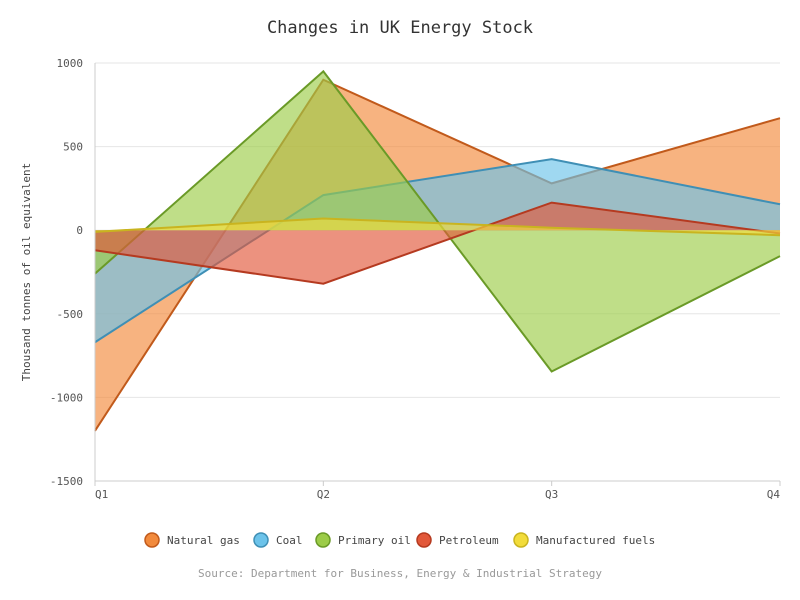 This screenshot has height=600, width=800. I want to click on y-tick-label: -1500, so click(66, 481).